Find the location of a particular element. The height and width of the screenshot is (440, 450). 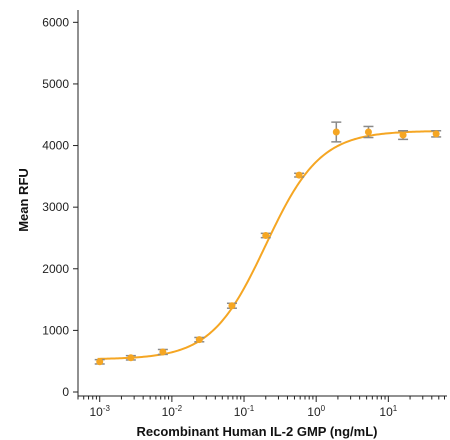

x-tick-label: 10¹ is located at coordinates (388, 411).